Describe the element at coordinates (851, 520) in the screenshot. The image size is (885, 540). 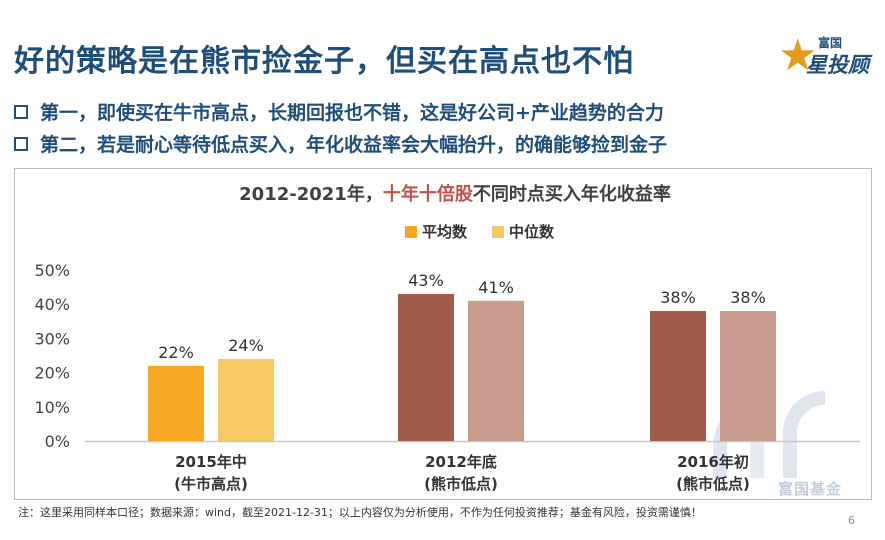
I see `page-number: 6` at that location.